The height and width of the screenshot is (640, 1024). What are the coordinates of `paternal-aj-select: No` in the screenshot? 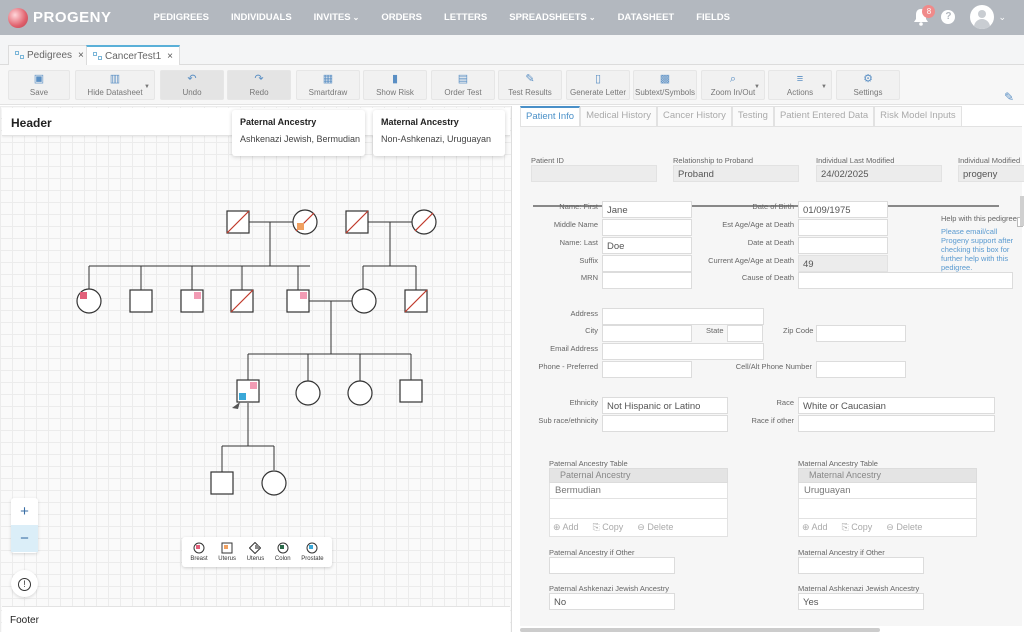 It's located at (612, 601).